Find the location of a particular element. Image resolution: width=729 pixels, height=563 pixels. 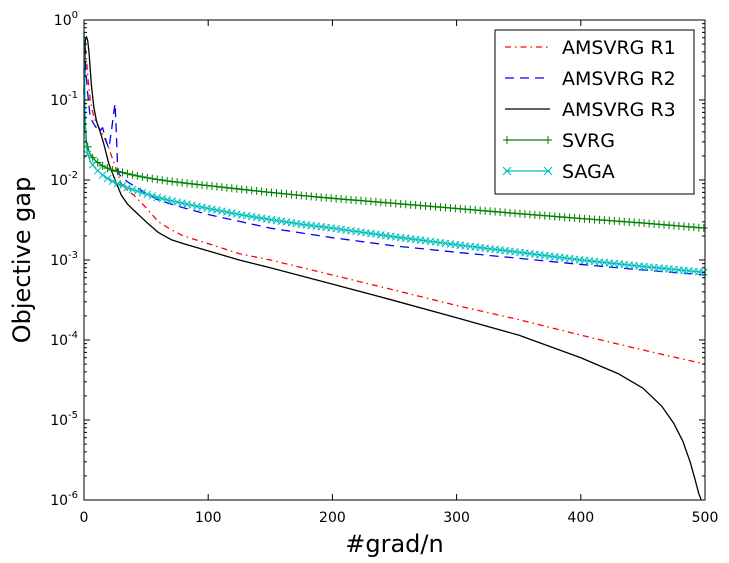

y-tick-label: 10⁻⁵ is located at coordinates (64, 419).